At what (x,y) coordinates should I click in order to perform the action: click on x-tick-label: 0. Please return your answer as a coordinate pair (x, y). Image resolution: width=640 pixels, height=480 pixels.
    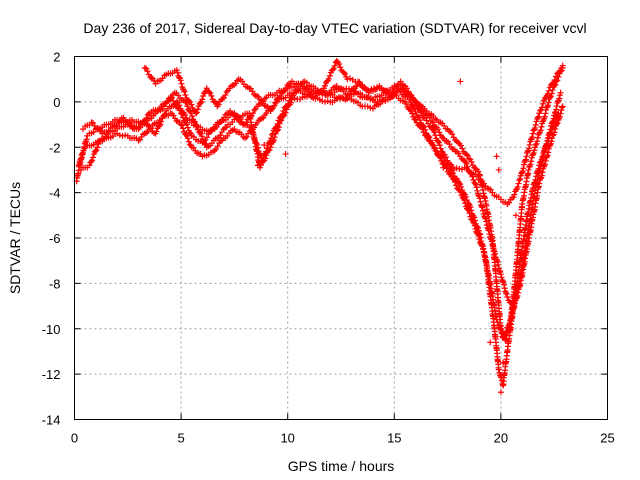
    Looking at the image, I should click on (74, 438).